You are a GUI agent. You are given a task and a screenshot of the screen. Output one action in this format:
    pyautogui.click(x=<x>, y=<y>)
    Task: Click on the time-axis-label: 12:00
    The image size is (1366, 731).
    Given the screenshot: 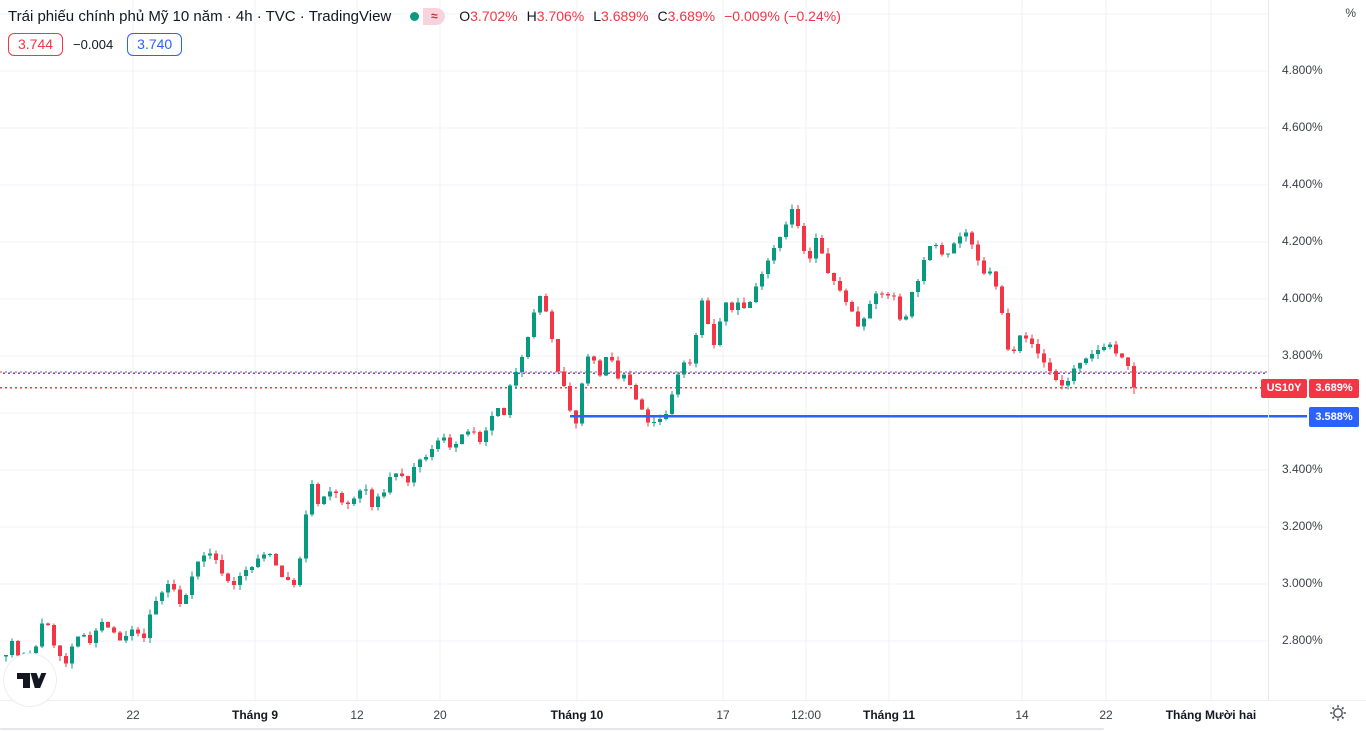 What is the action you would take?
    pyautogui.click(x=806, y=715)
    